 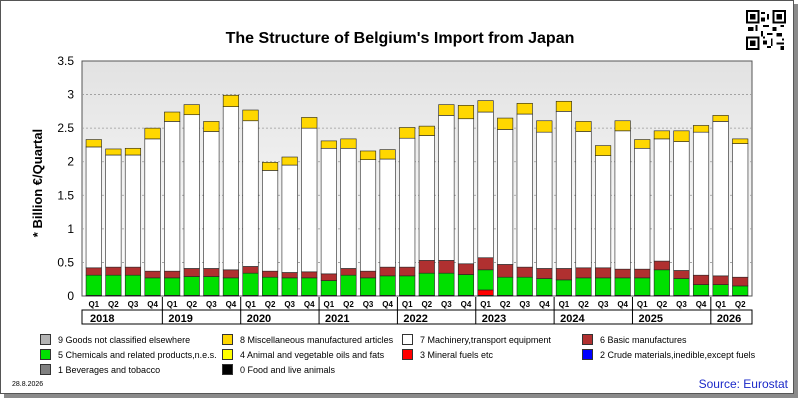 What do you see at coordinates (70, 162) in the screenshot?
I see `y-tick-label: 2` at bounding box center [70, 162].